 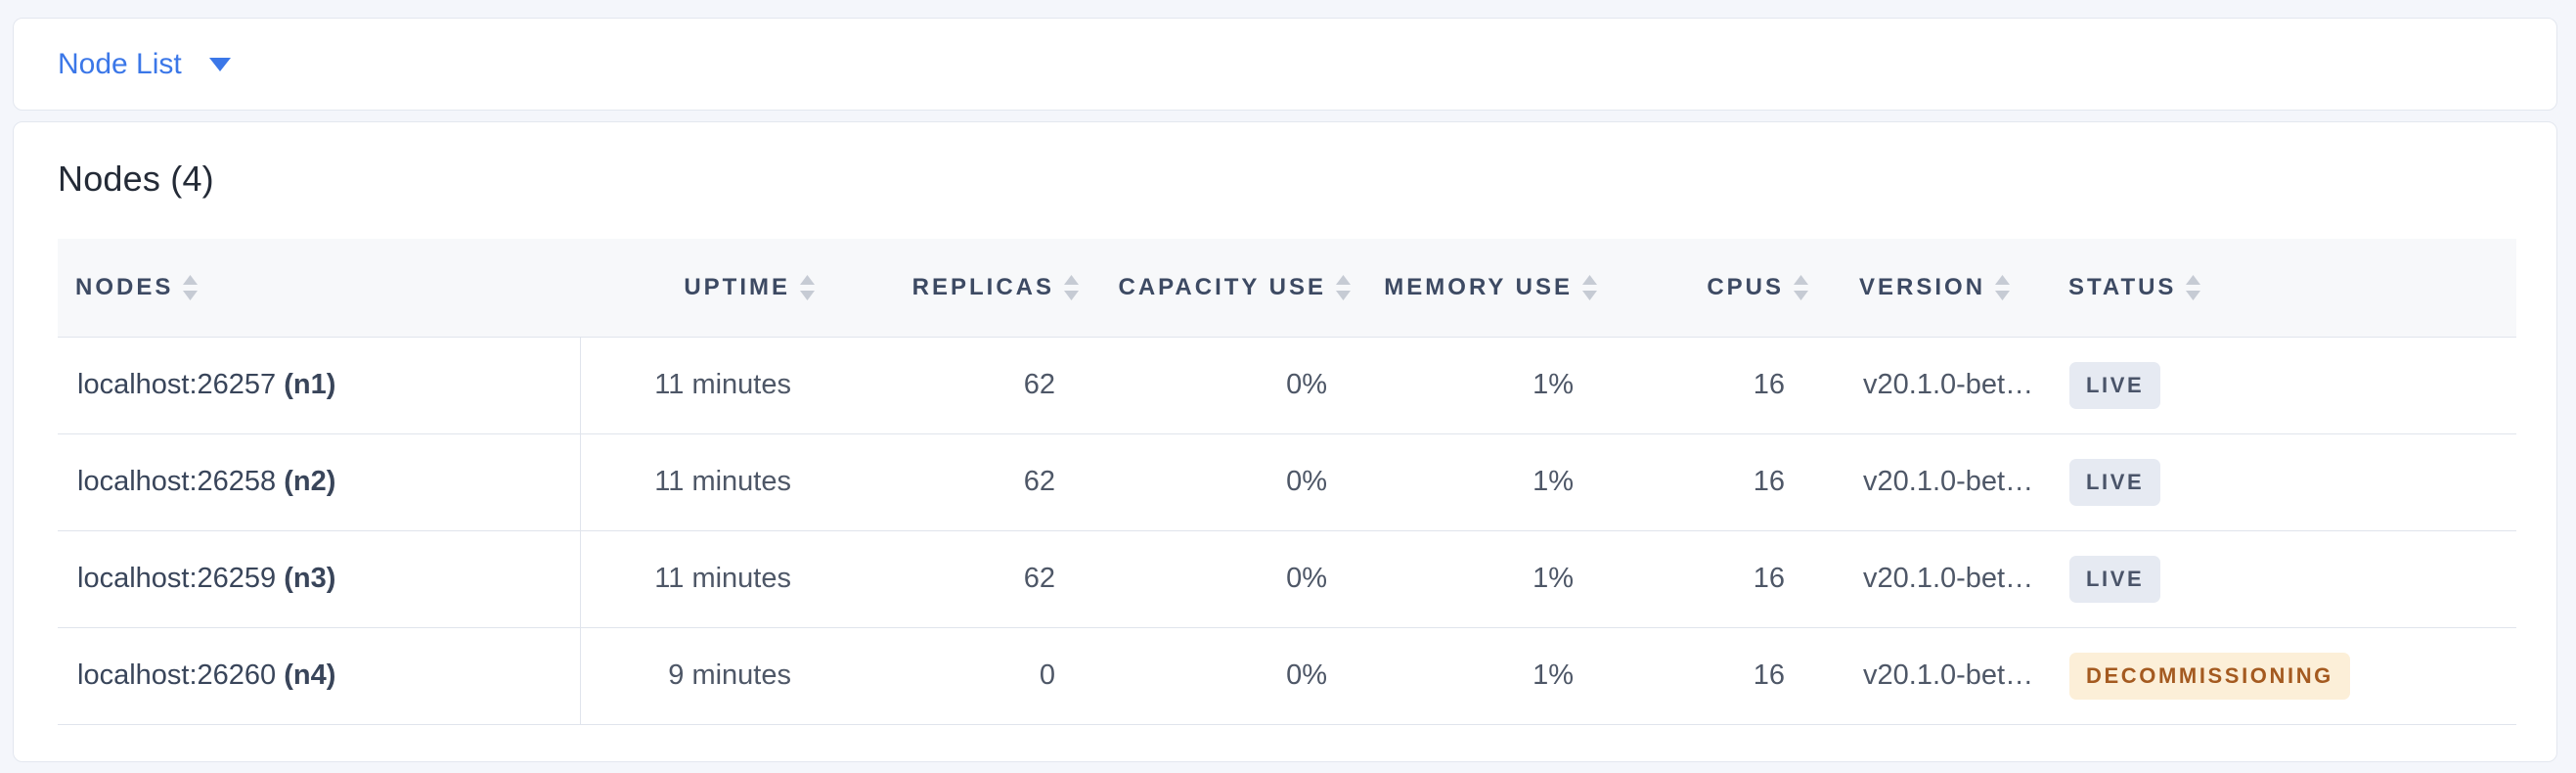 What do you see at coordinates (982, 286) in the screenshot?
I see `column-label: REPLICAS` at bounding box center [982, 286].